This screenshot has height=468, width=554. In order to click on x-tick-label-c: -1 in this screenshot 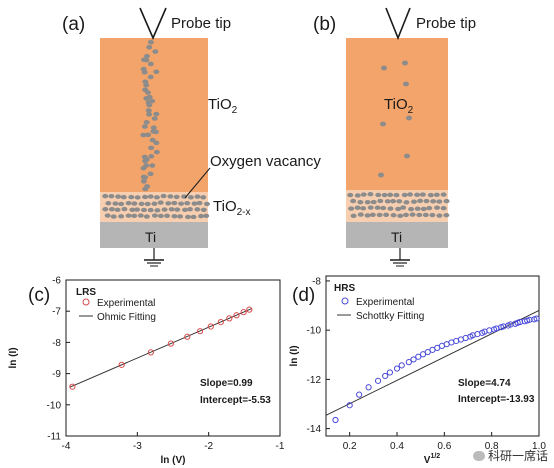, I will do `click(280, 446)`.